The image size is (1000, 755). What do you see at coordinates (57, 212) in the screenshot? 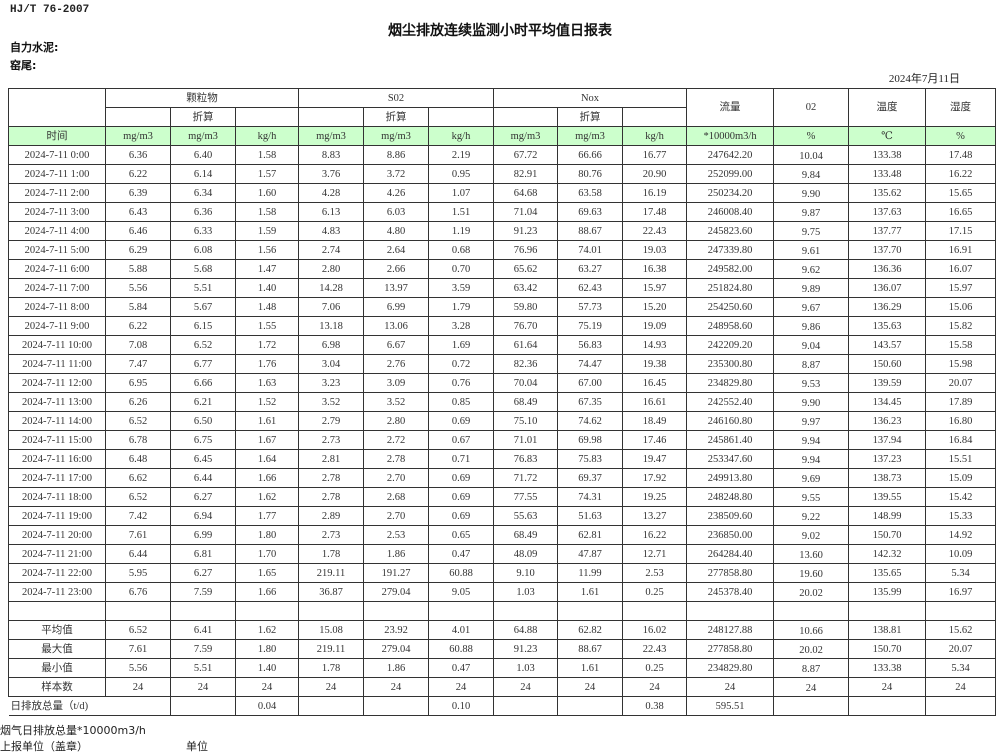
I see `time-cell: 2024-7-11 3:00` at bounding box center [57, 212].